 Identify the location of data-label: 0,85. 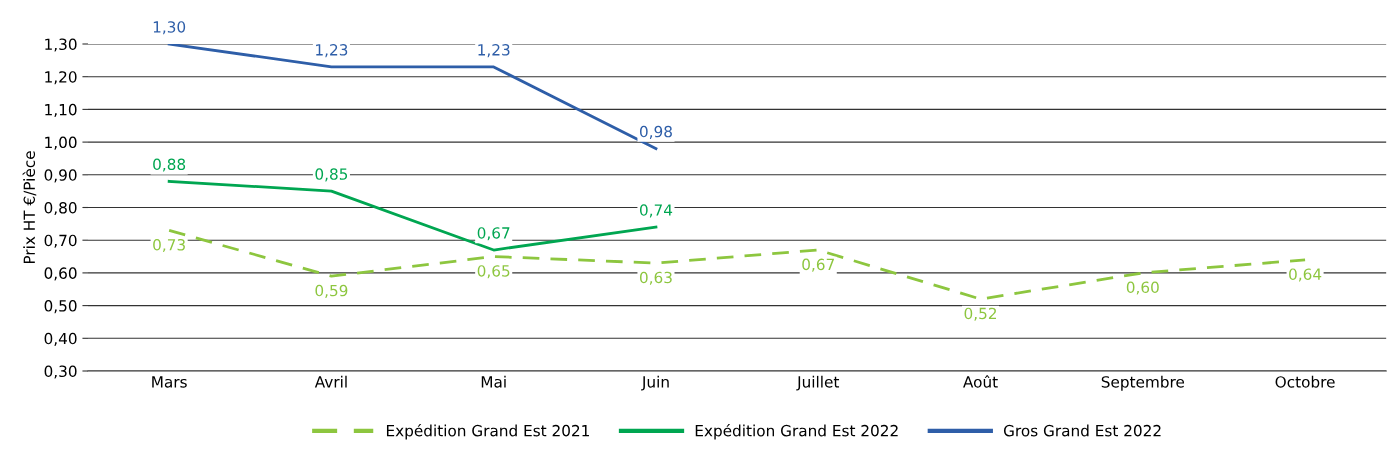
(331, 175).